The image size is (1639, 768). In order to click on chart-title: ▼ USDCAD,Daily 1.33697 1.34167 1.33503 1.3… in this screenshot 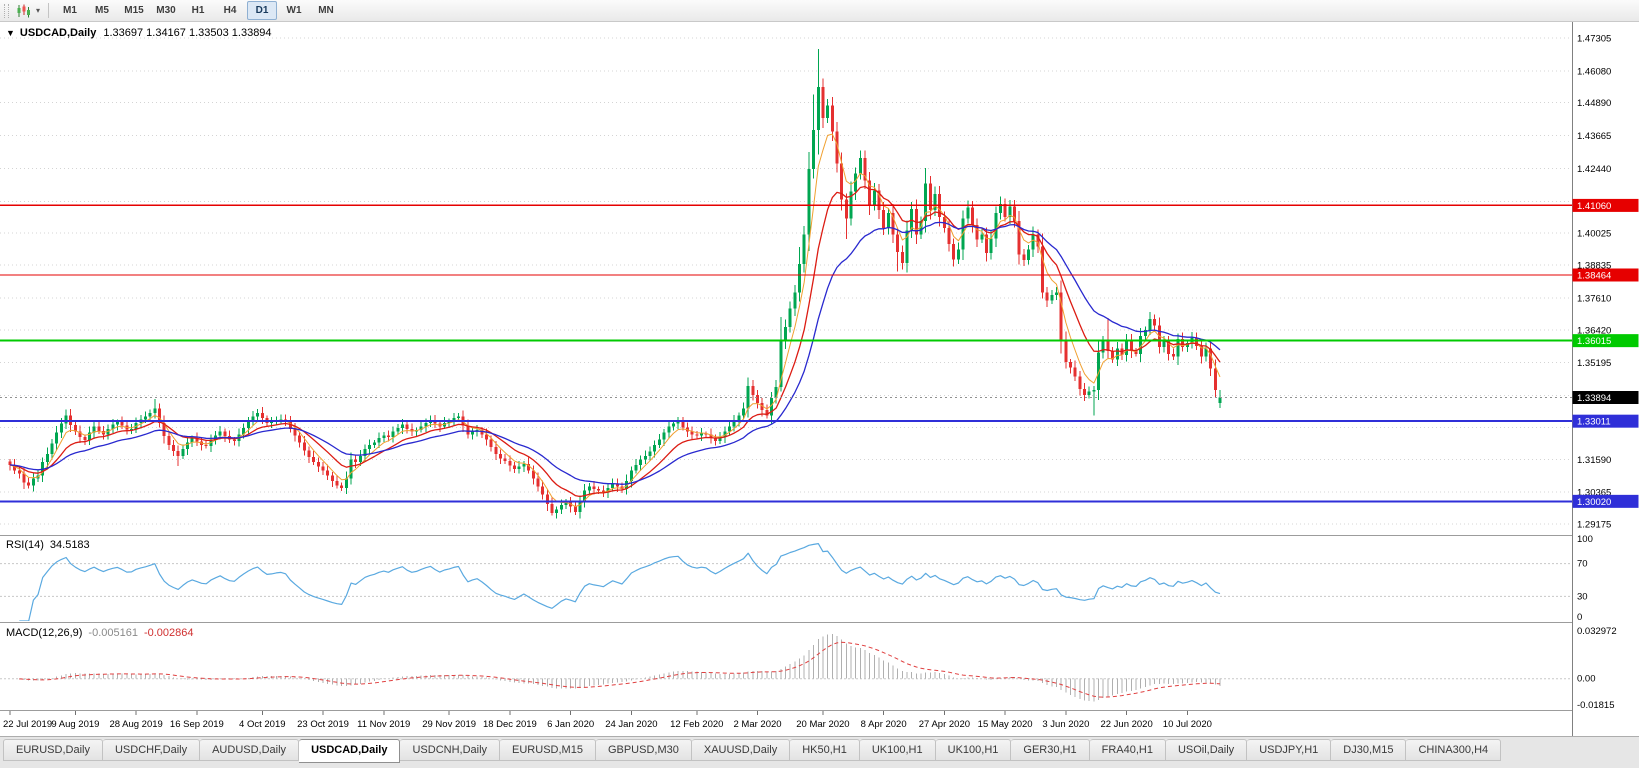, I will do `click(139, 33)`.